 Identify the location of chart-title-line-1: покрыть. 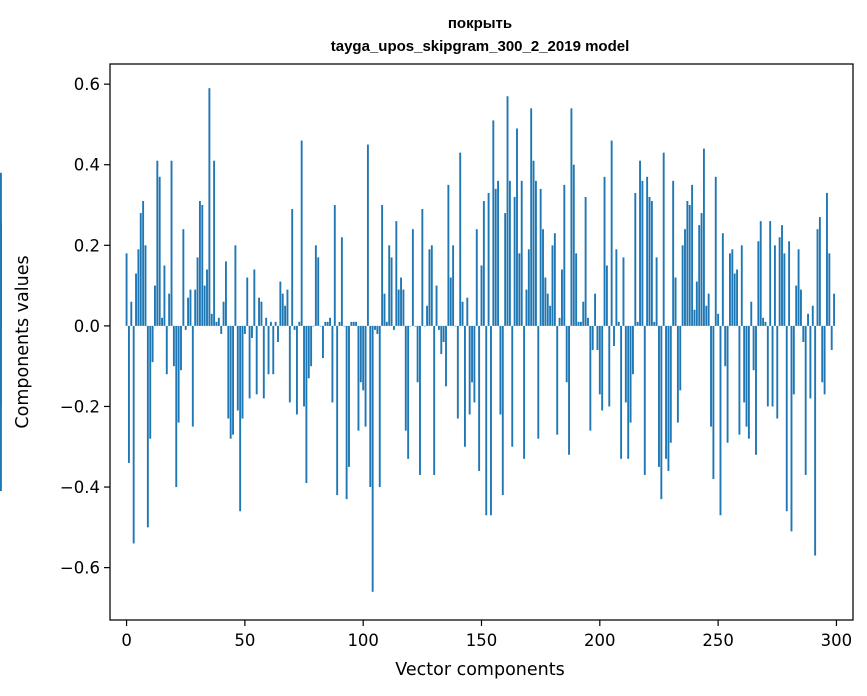
(480, 23).